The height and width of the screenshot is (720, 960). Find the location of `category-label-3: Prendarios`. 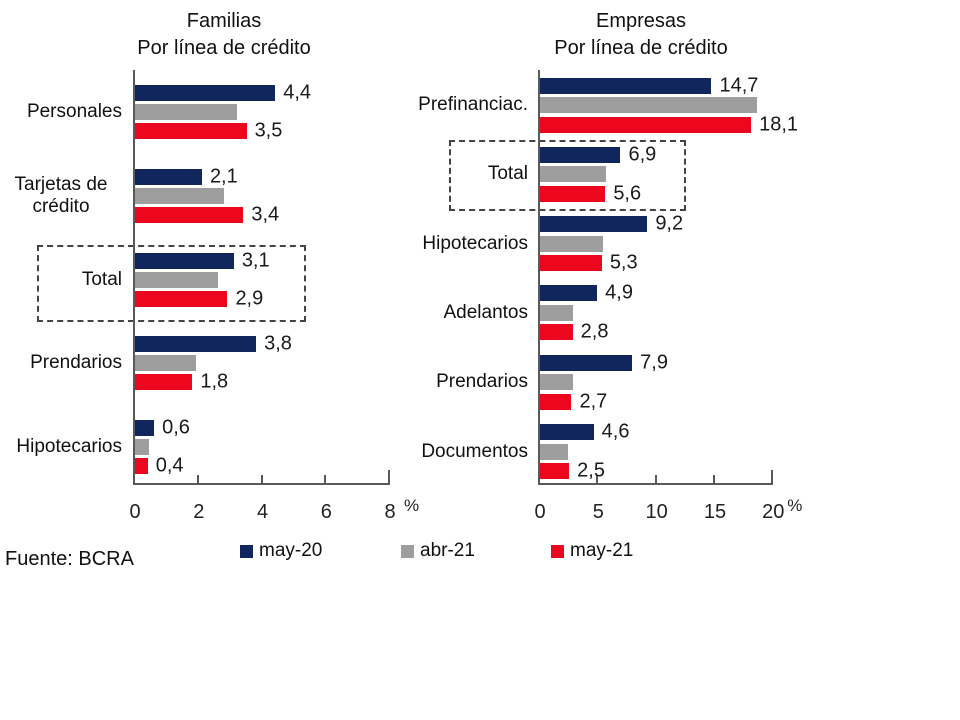

category-label-3: Prendarios is located at coordinates (62, 363).